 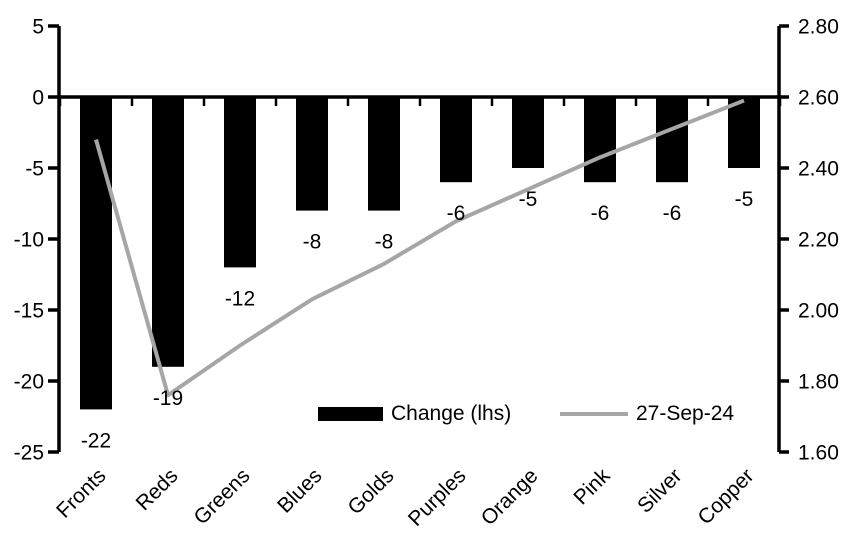 What do you see at coordinates (168, 398) in the screenshot?
I see `bar-value-label: -19` at bounding box center [168, 398].